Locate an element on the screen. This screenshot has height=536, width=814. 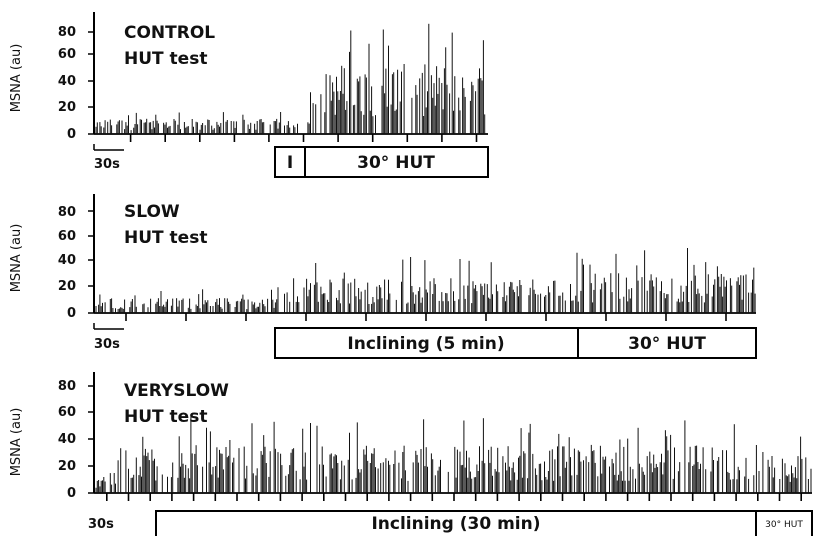
phase-label-incline: I is located at coordinates (290, 163).